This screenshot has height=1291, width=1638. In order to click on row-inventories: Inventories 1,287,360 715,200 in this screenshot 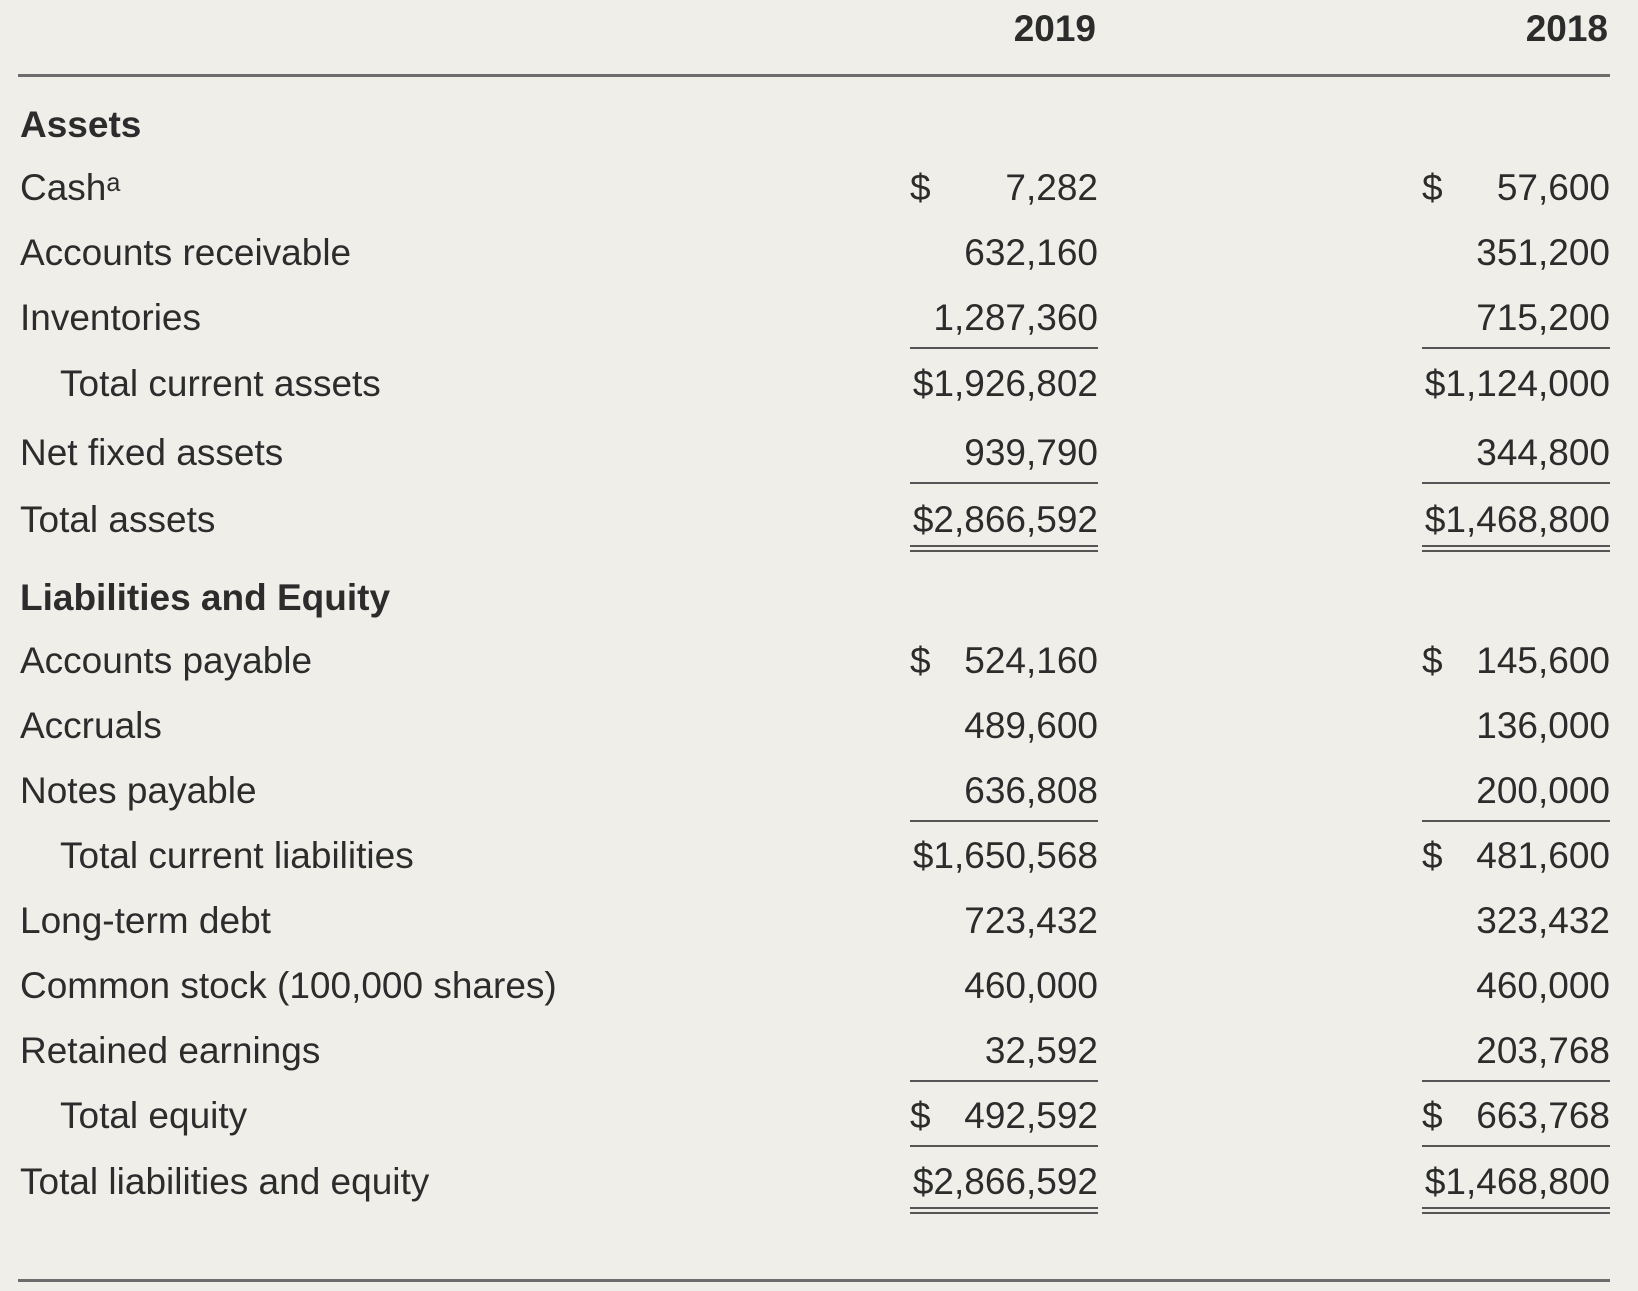, I will do `click(819, 319)`.